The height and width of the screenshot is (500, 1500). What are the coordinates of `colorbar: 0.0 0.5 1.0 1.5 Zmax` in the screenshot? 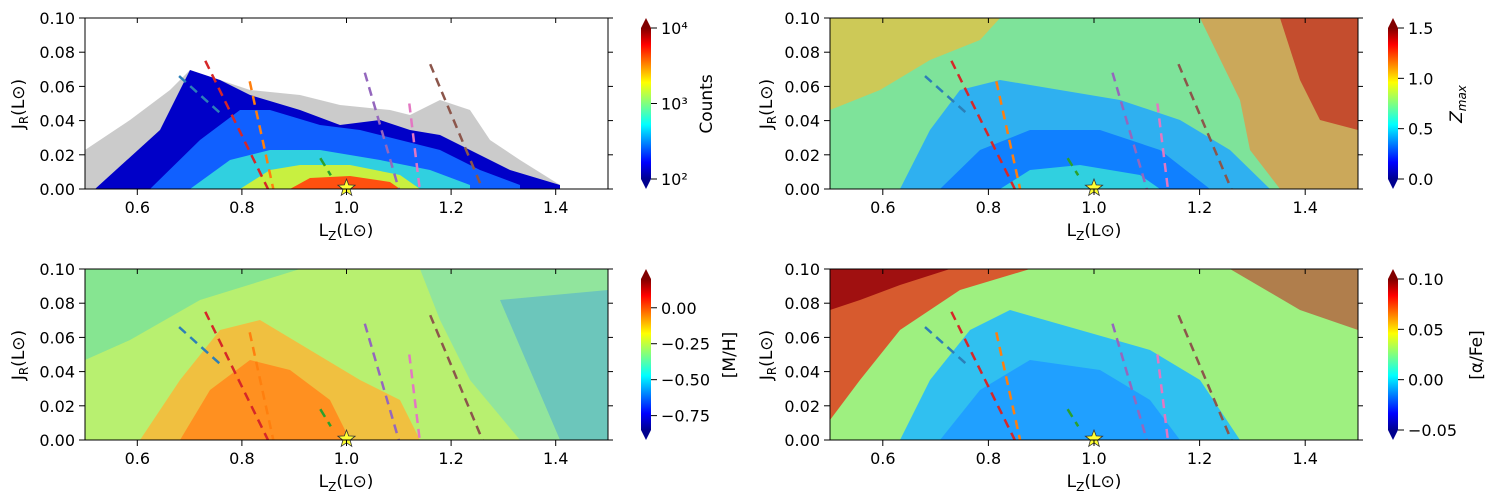 It's located at (1428, 103).